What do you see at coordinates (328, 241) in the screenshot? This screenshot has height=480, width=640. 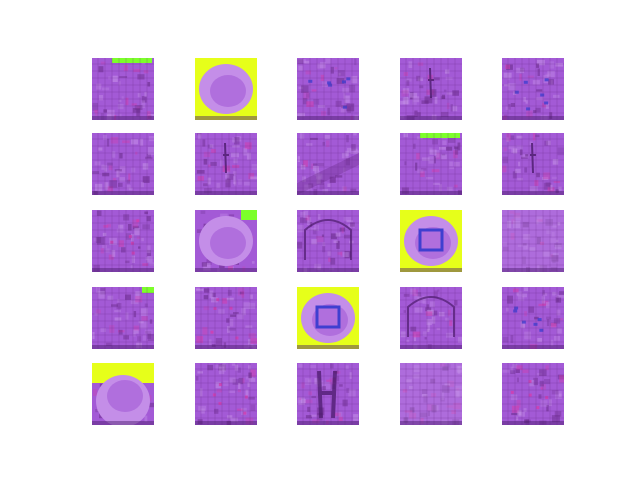 I see `sample-tile-r3c3` at bounding box center [328, 241].